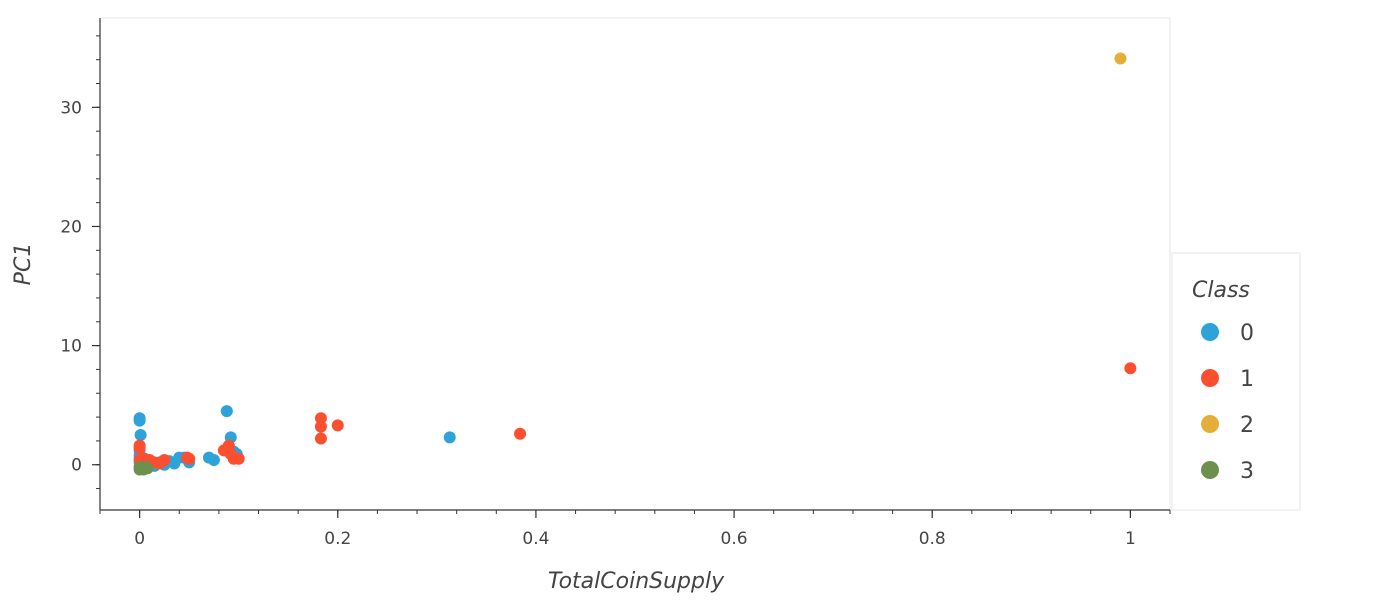  What do you see at coordinates (80, 264) in the screenshot?
I see `y-axis: 0 10 20 30` at bounding box center [80, 264].